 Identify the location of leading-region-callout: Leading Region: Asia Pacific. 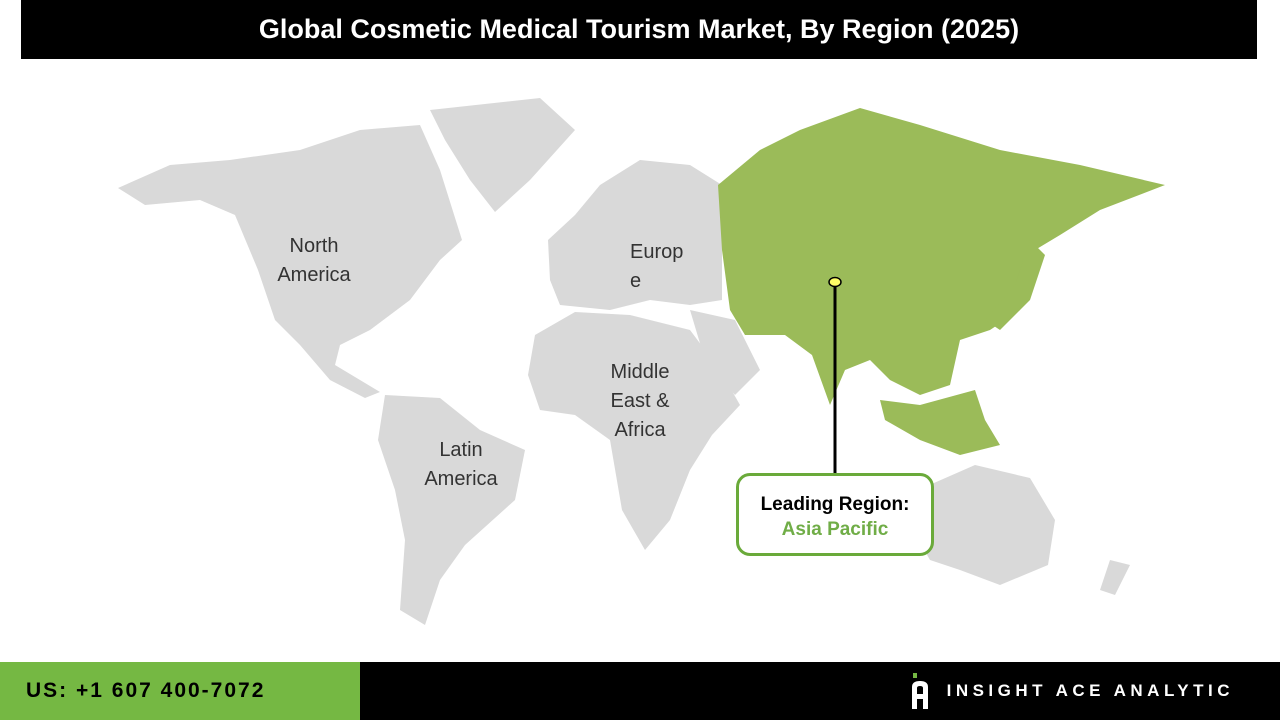
(835, 514).